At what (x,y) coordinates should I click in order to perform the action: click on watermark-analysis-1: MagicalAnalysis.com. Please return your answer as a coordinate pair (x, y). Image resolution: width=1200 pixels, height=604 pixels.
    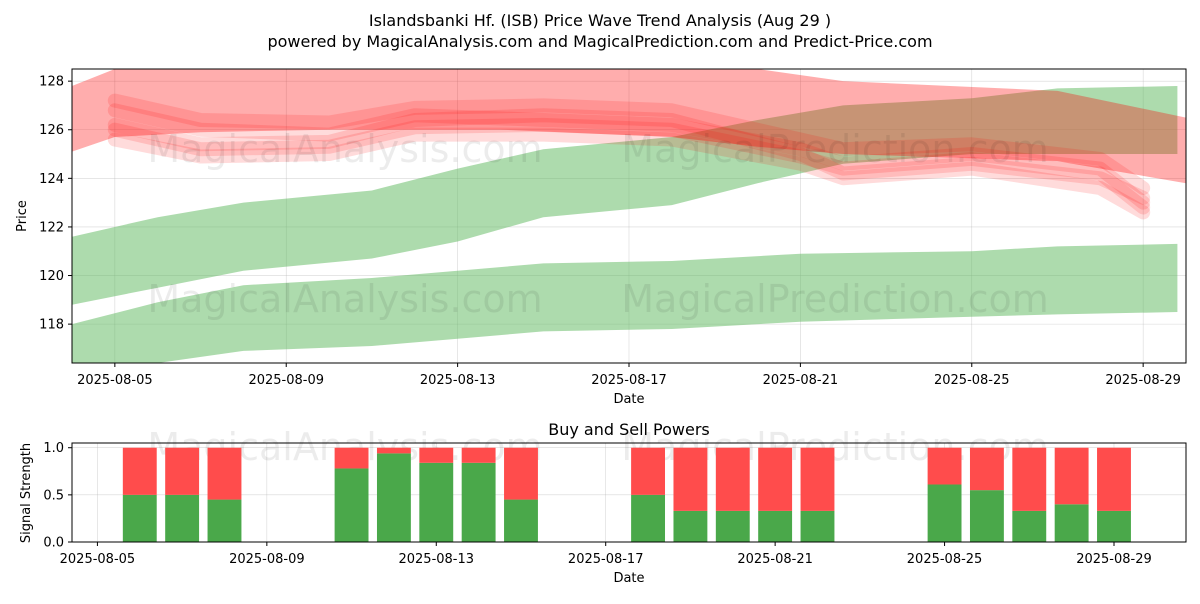
    Looking at the image, I should click on (344, 149).